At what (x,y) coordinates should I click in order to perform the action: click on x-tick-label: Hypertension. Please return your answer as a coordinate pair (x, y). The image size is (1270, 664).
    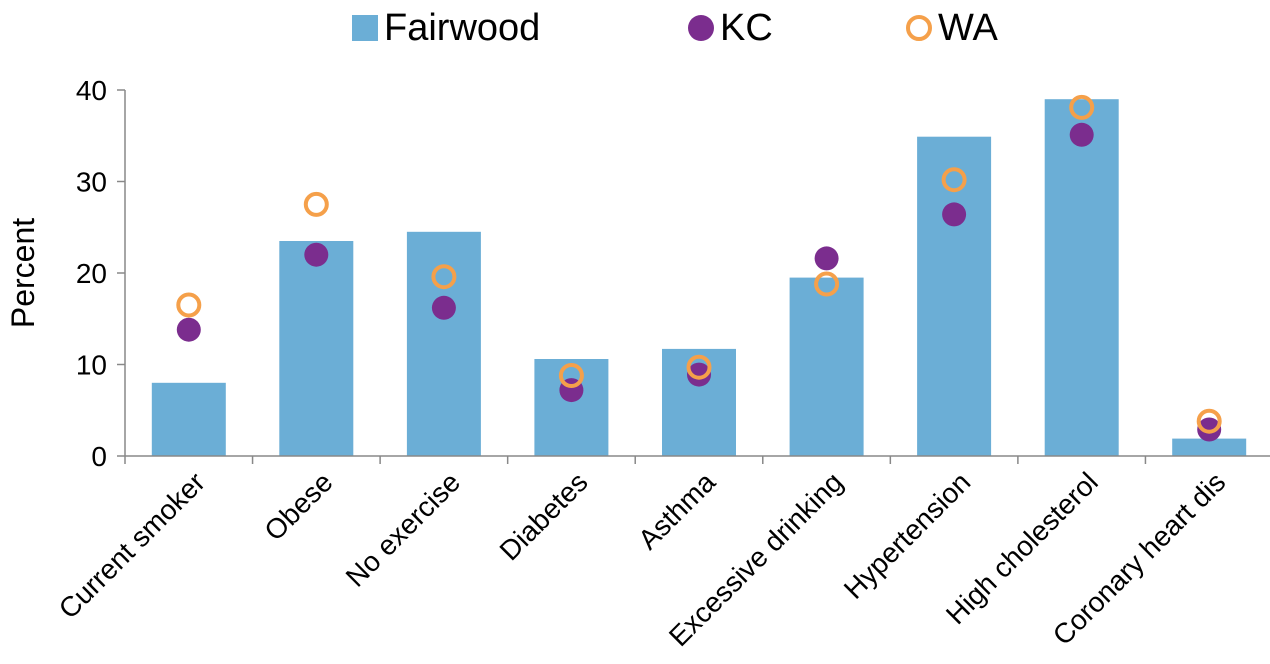
    Looking at the image, I should click on (907, 535).